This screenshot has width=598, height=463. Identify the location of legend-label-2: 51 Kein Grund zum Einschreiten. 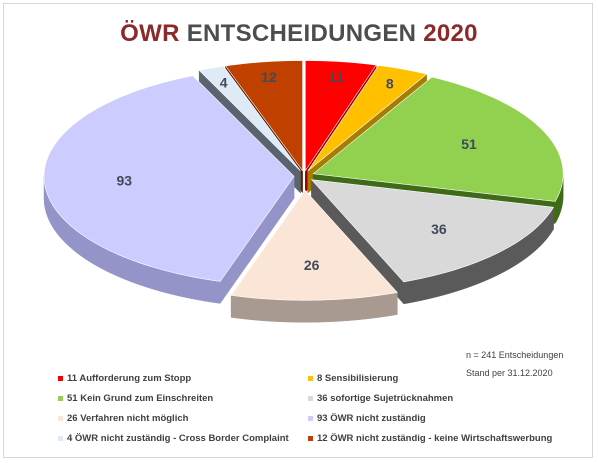
(140, 398).